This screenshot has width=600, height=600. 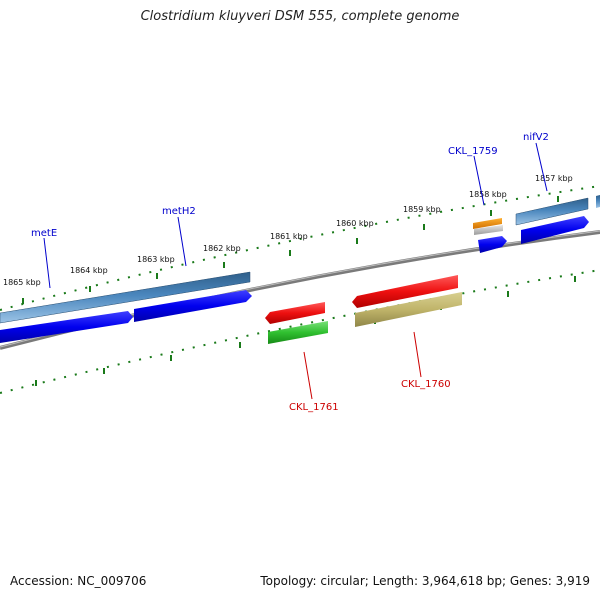 What do you see at coordinates (125, 297) in the screenshot?
I see `gene-bar-metE` at bounding box center [125, 297].